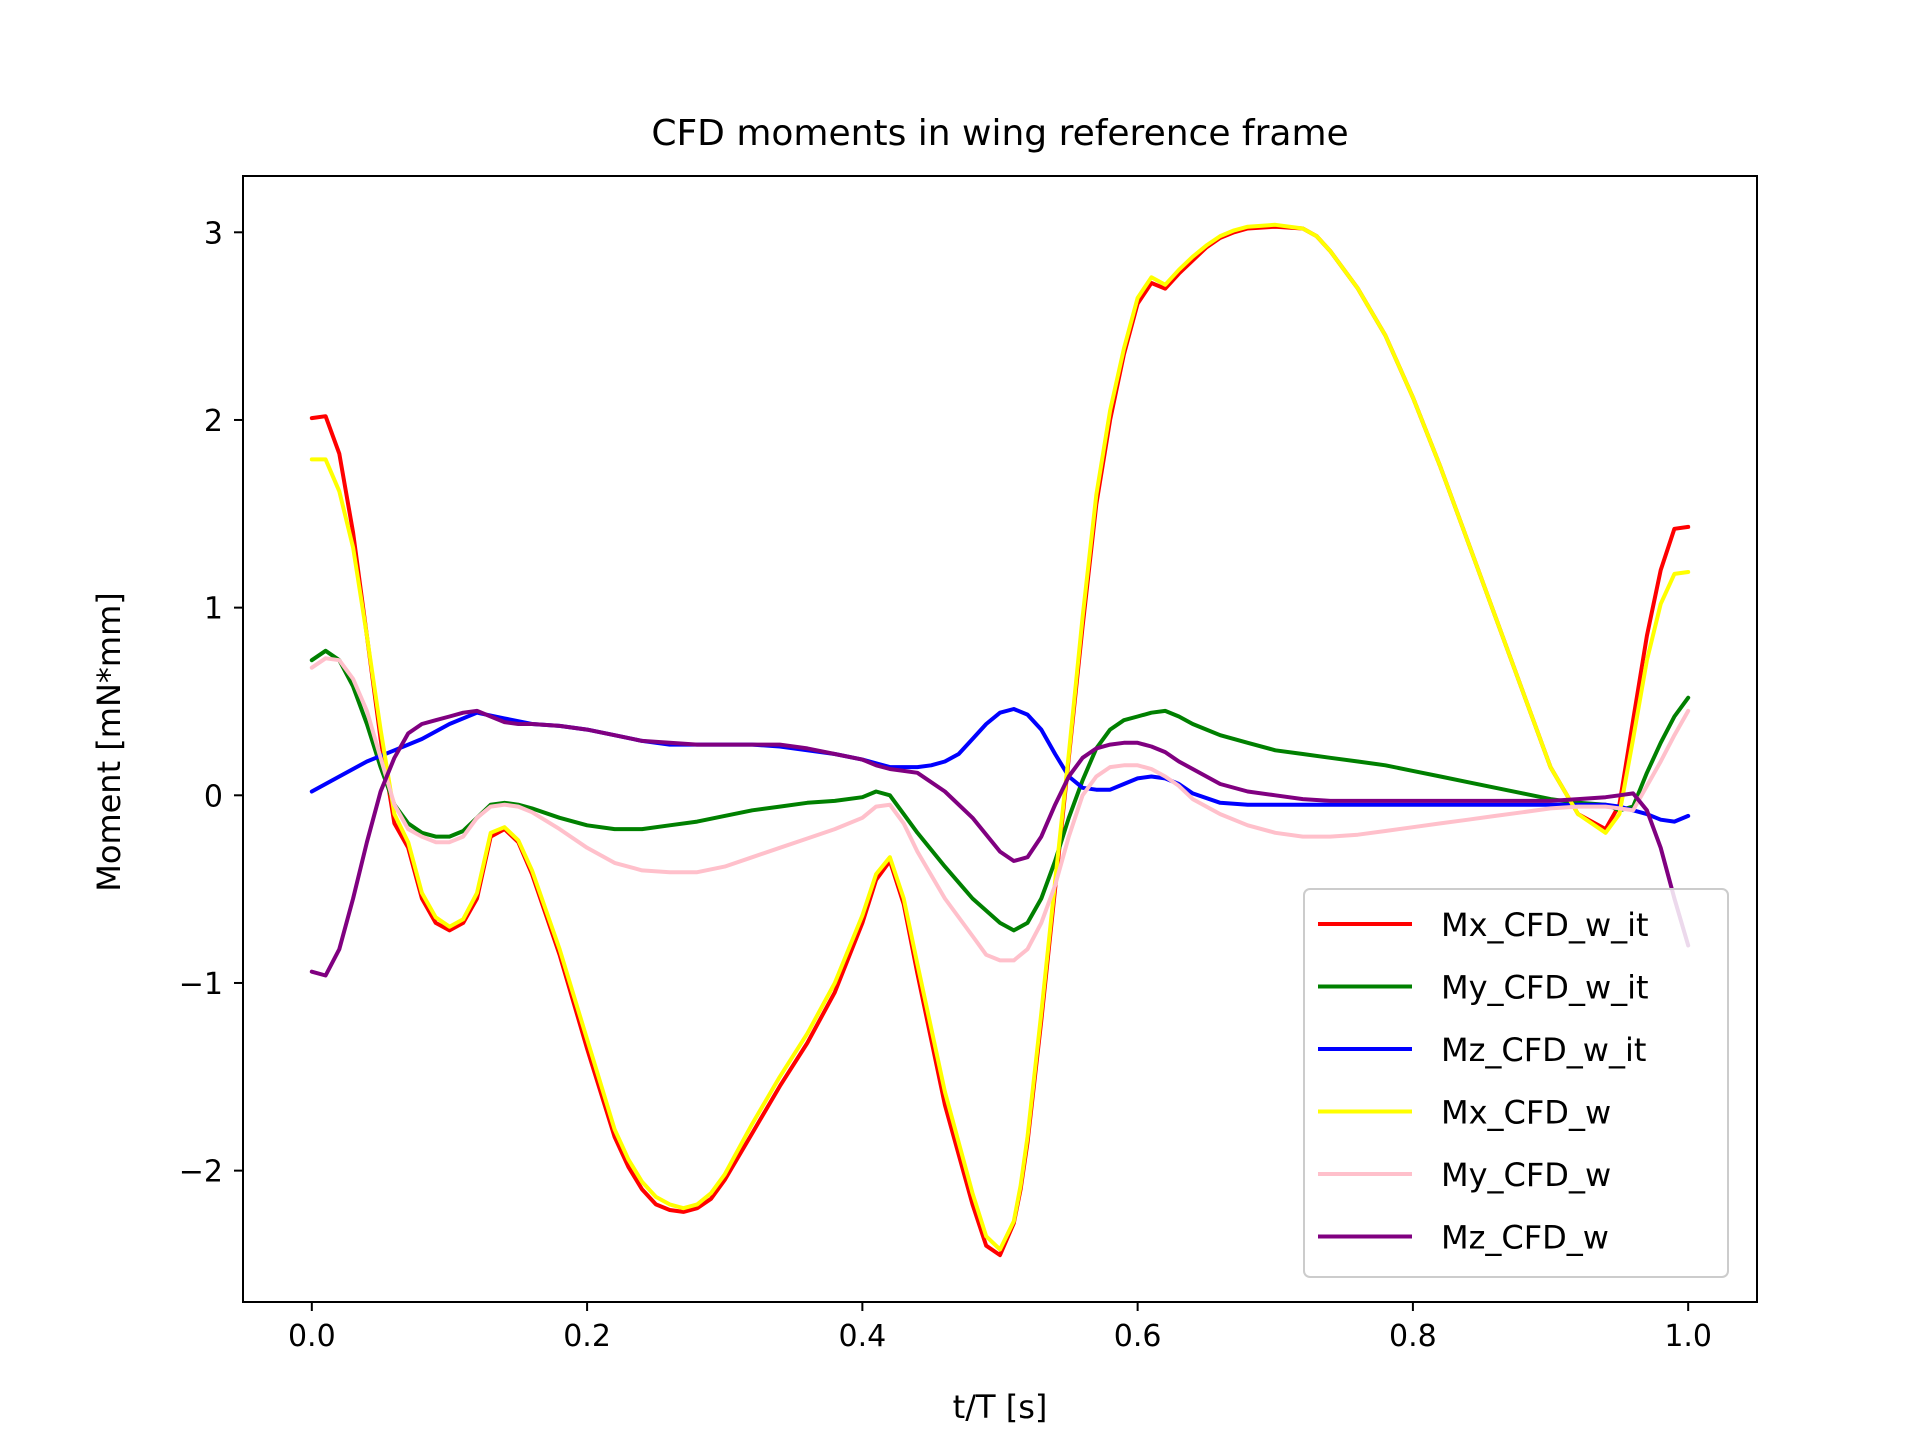 This screenshot has height=1440, width=1920. What do you see at coordinates (1545, 988) in the screenshot?
I see `legend-label-My_CFD_w_it: My_CFD_w_it` at bounding box center [1545, 988].